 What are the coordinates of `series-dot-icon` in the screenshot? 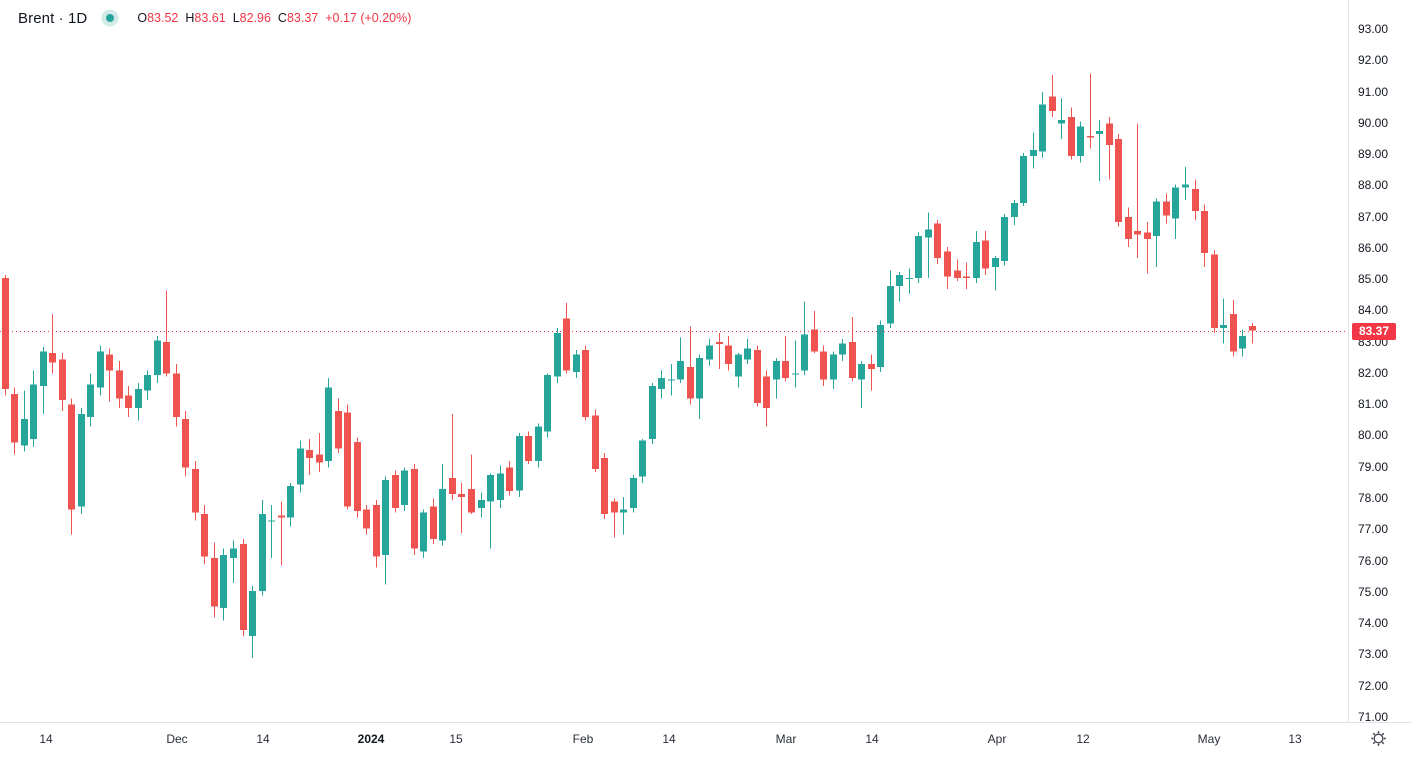 It's located at (110, 18).